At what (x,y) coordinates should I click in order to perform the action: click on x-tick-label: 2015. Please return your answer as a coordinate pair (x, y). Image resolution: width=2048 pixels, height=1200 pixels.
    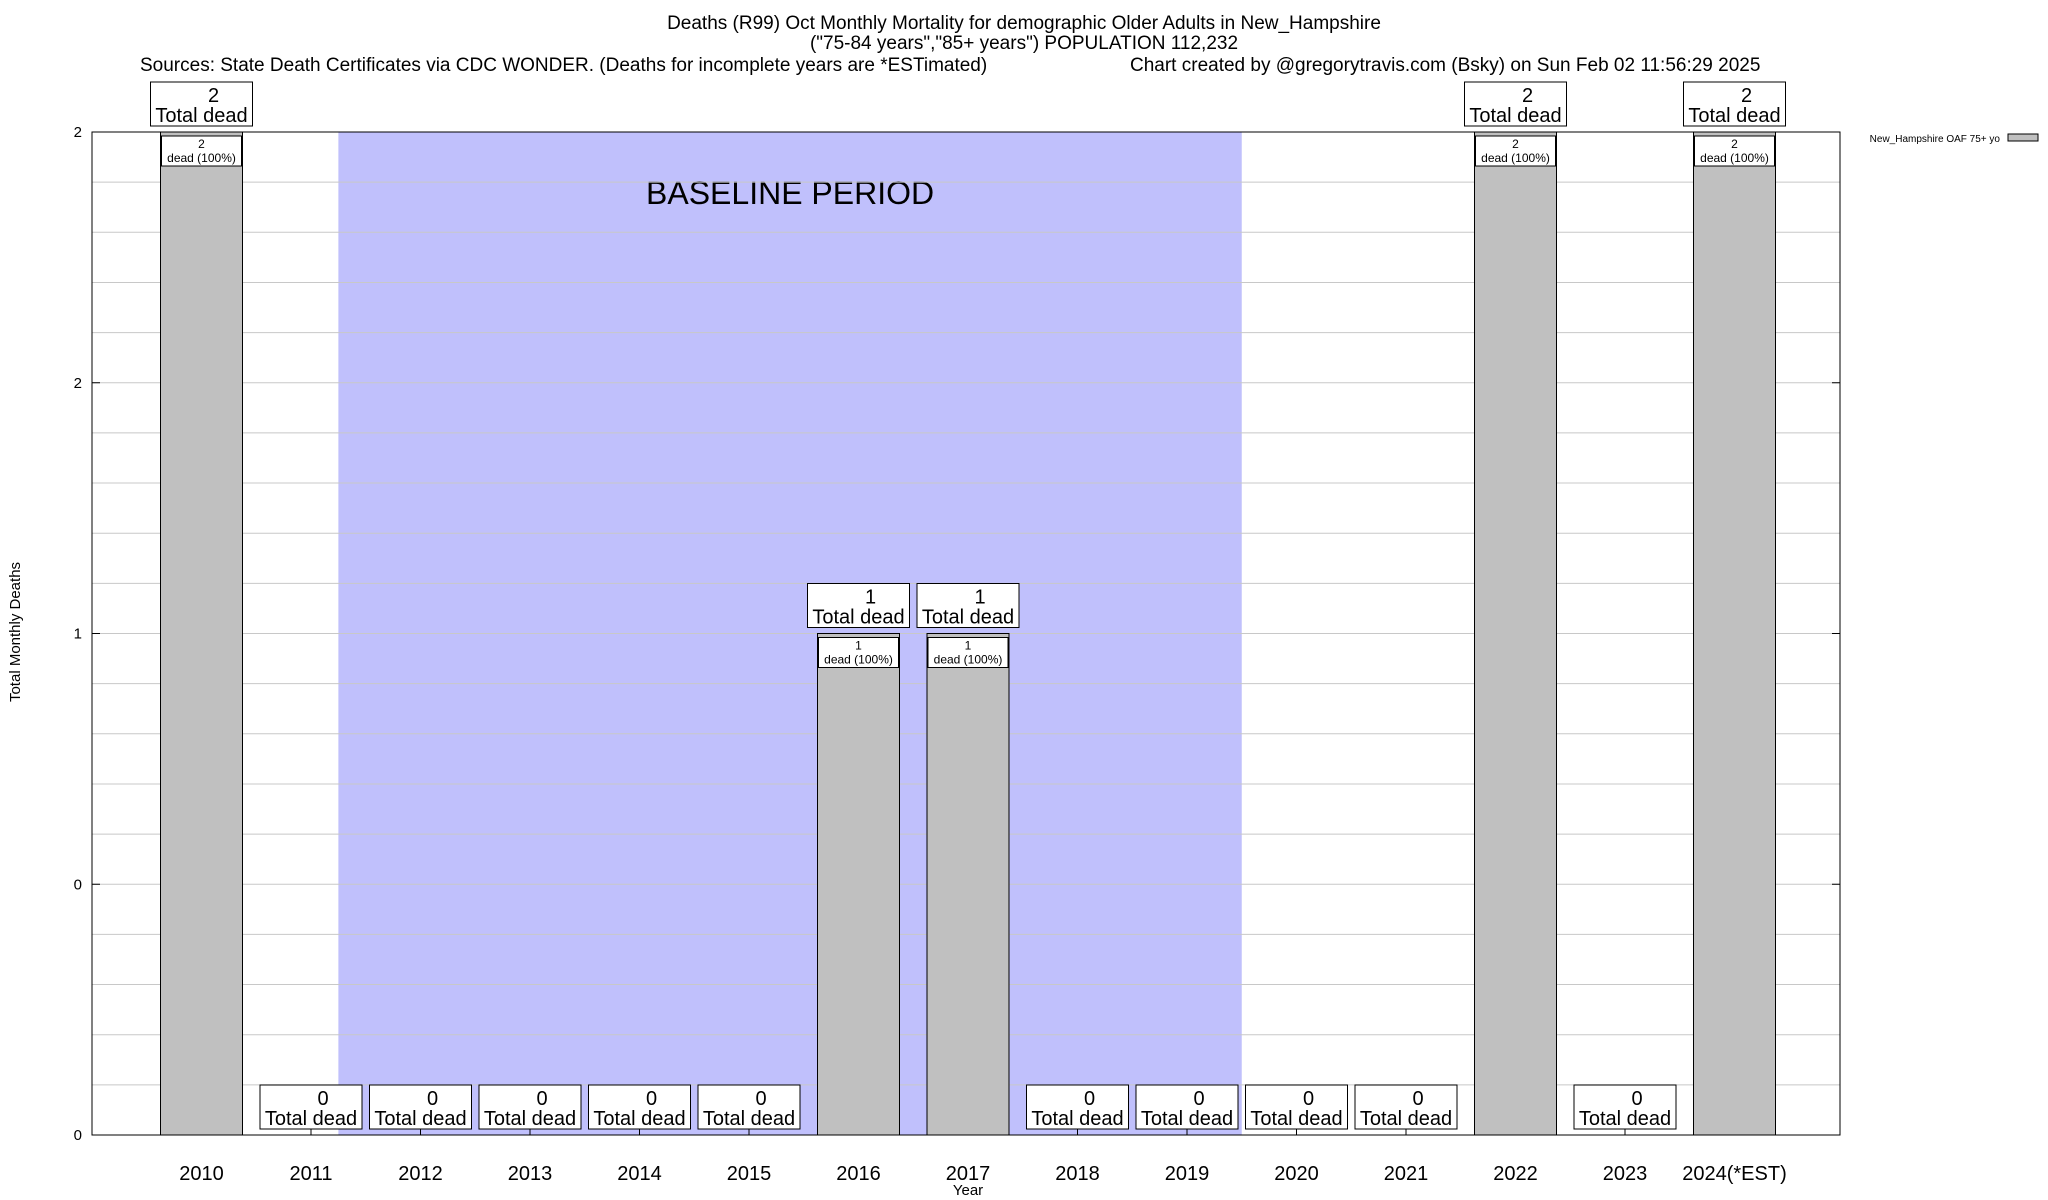
    Looking at the image, I should click on (749, 1174).